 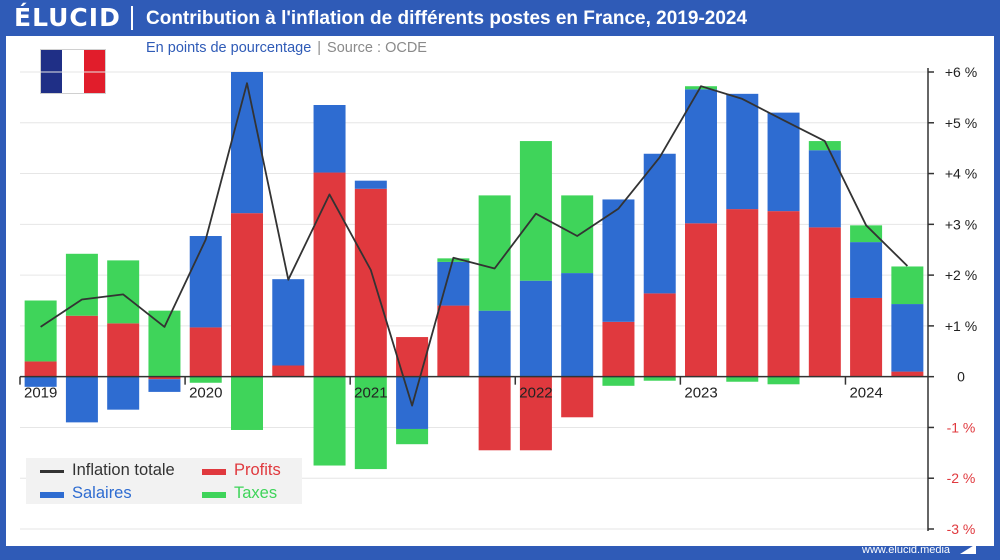 I want to click on y-tick-label: -2 %, so click(x=961, y=478).